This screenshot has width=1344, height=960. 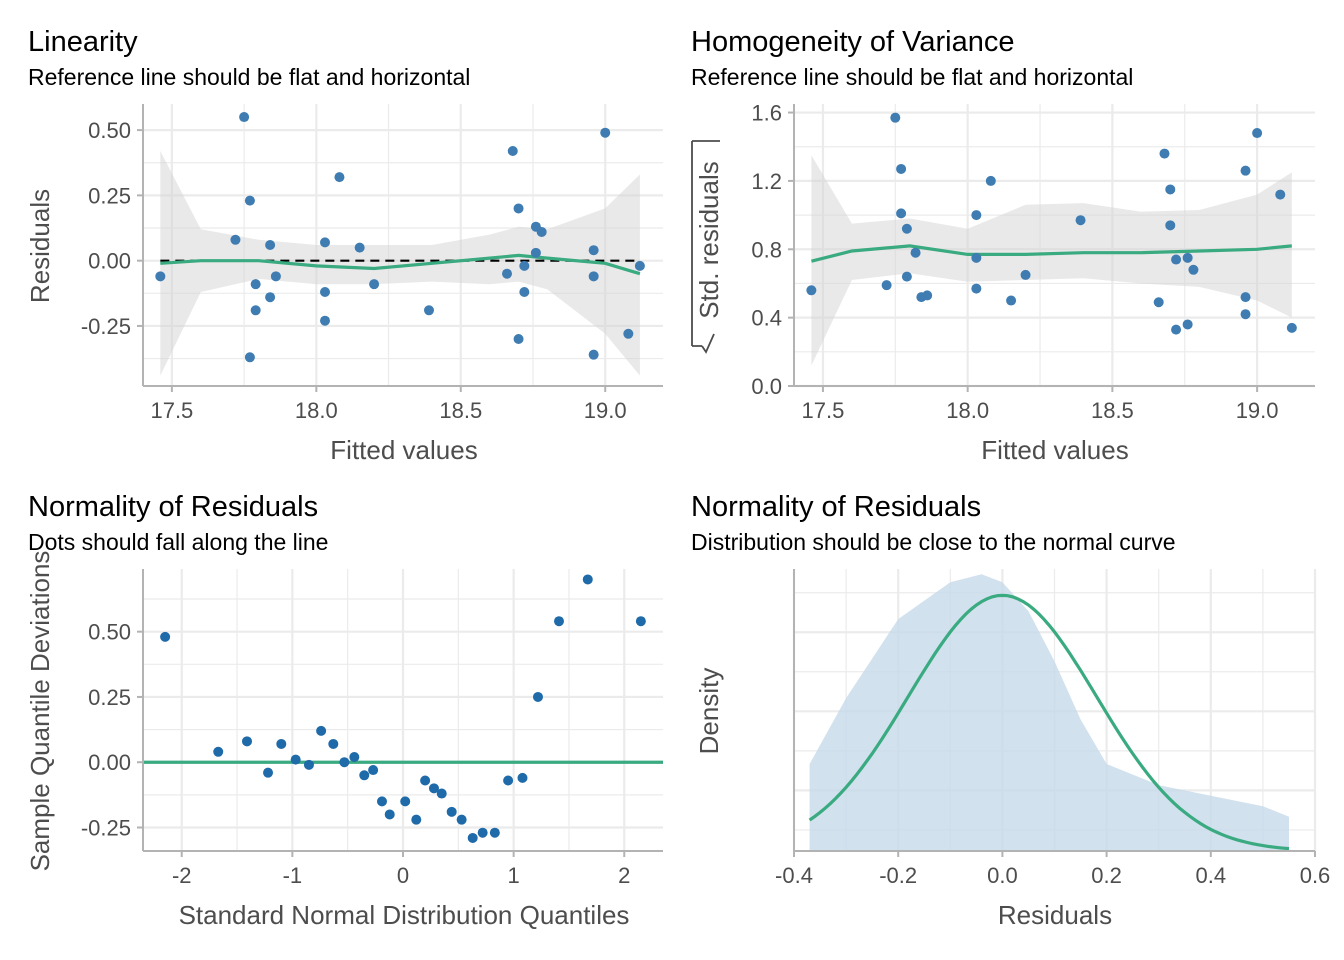 I want to click on x-tick-label: -2, so click(x=182, y=875).